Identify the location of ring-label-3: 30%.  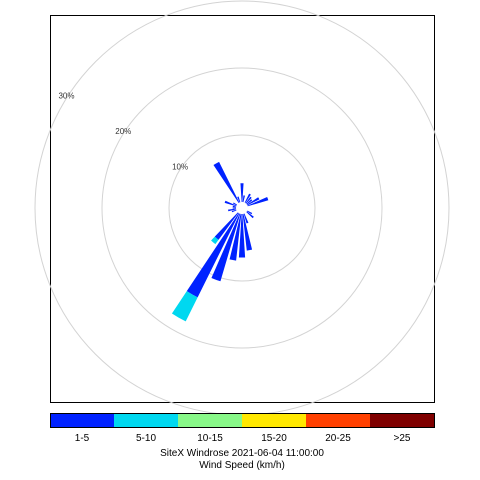
(66, 95).